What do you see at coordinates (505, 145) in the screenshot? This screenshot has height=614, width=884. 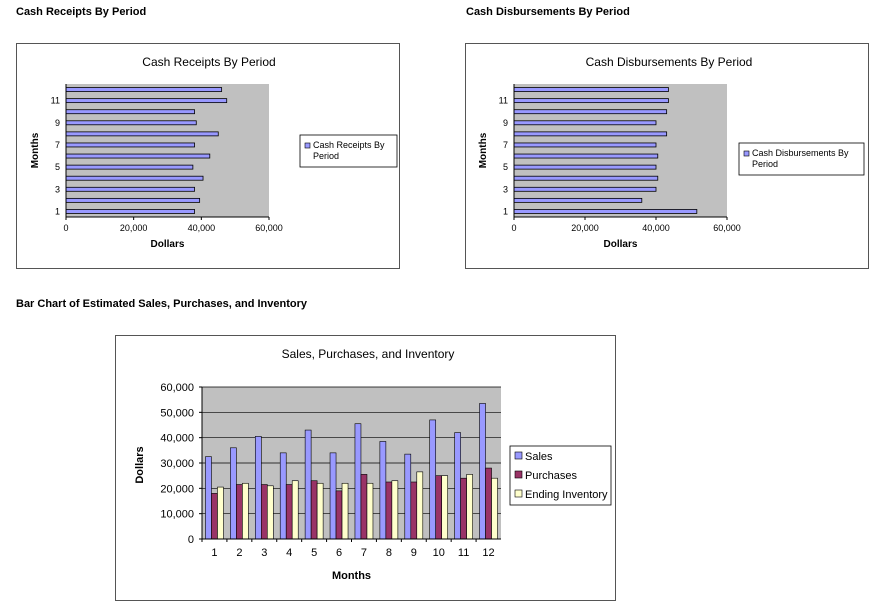 I see `y-tick-label: 7` at bounding box center [505, 145].